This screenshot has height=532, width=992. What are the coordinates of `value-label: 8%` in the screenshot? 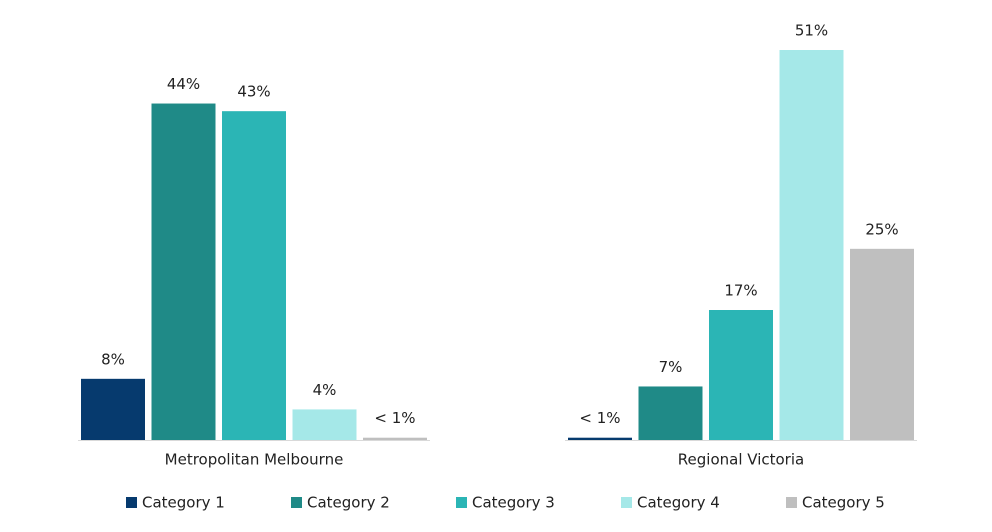 It's located at (113, 359).